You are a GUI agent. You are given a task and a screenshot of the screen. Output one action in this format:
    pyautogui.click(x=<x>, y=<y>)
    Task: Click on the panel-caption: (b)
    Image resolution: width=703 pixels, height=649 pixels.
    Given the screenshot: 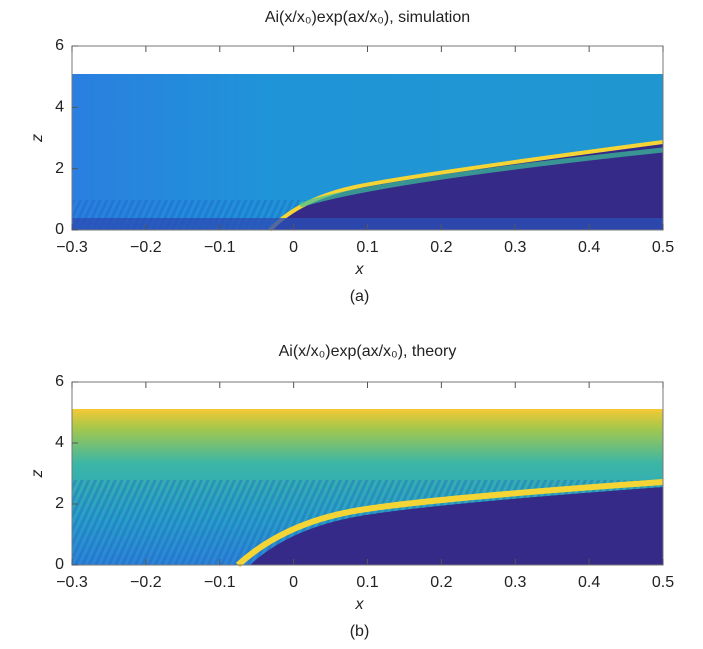 What is the action you would take?
    pyautogui.click(x=360, y=631)
    